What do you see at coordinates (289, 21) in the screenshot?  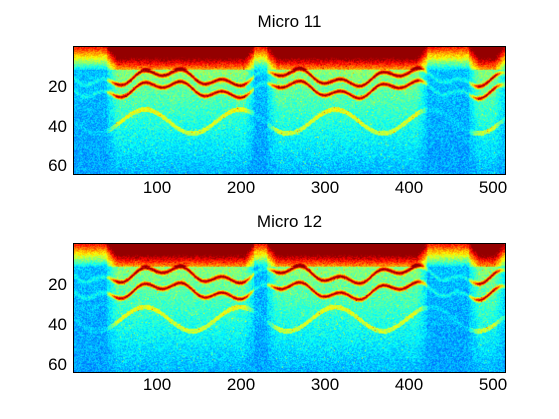 I see `chart-title: Micro 11` at bounding box center [289, 21].